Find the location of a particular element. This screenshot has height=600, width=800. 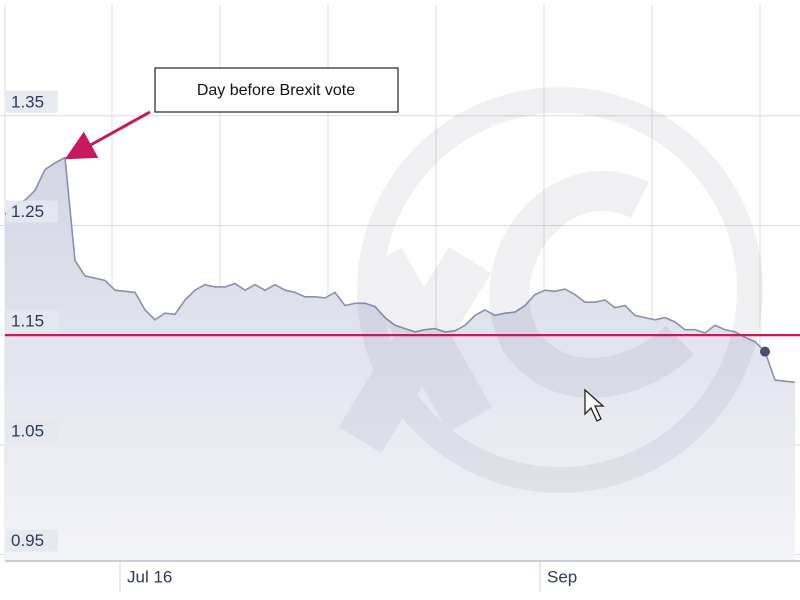

annotation: Day before Brexit vote is located at coordinates (231, 113).